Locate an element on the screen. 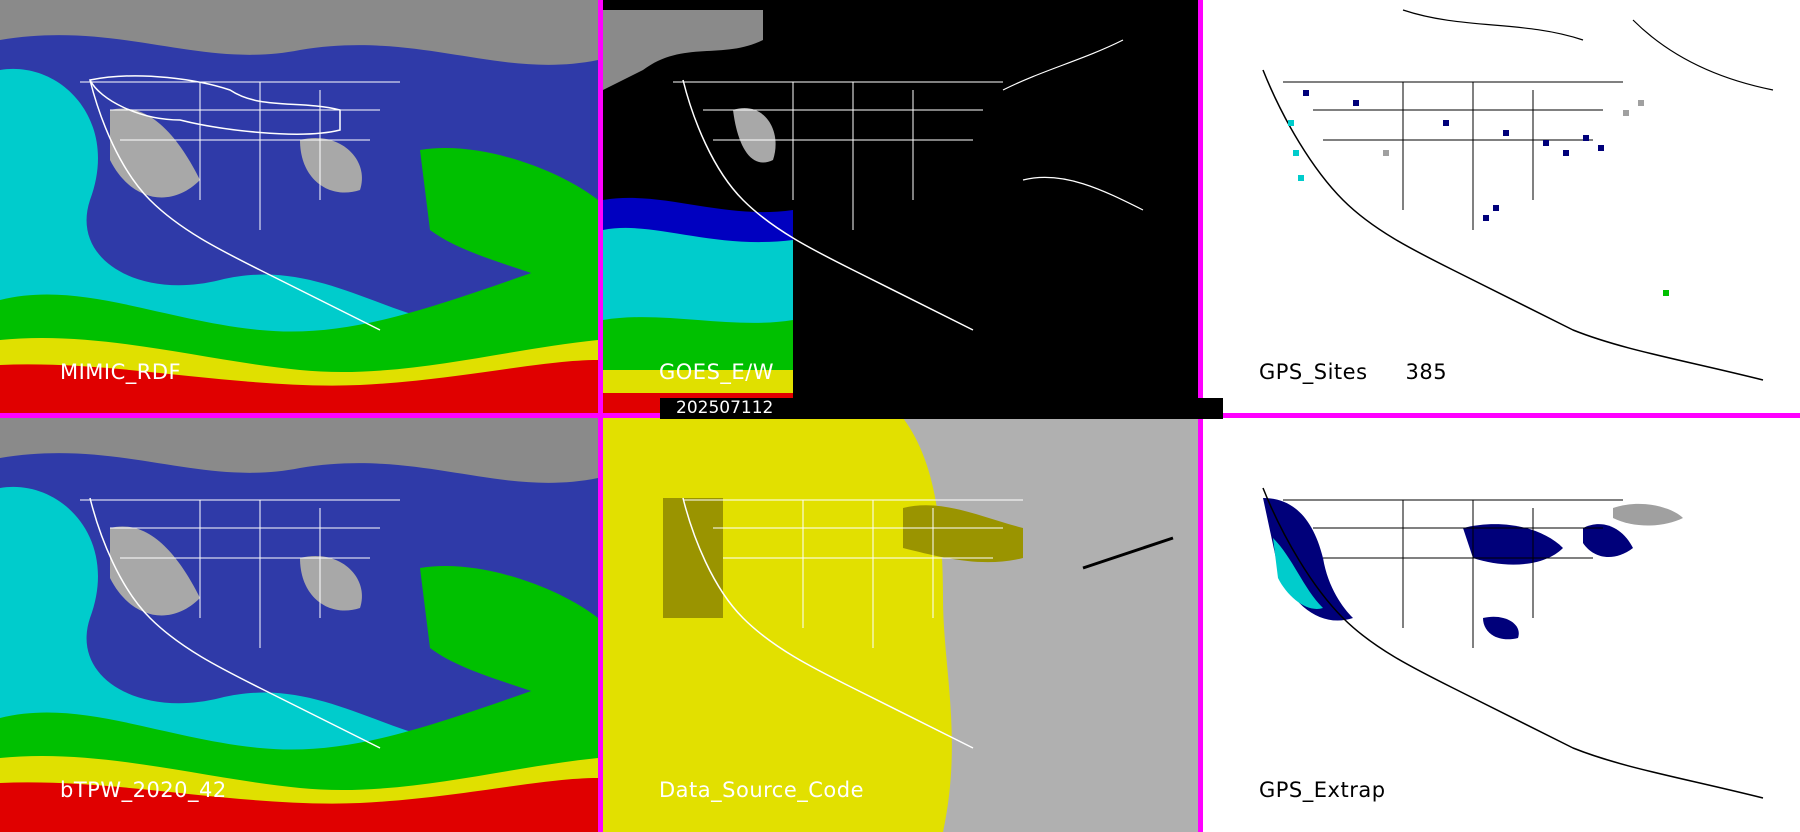  panel-label: GPS_Extrap is located at coordinates (1322, 790).